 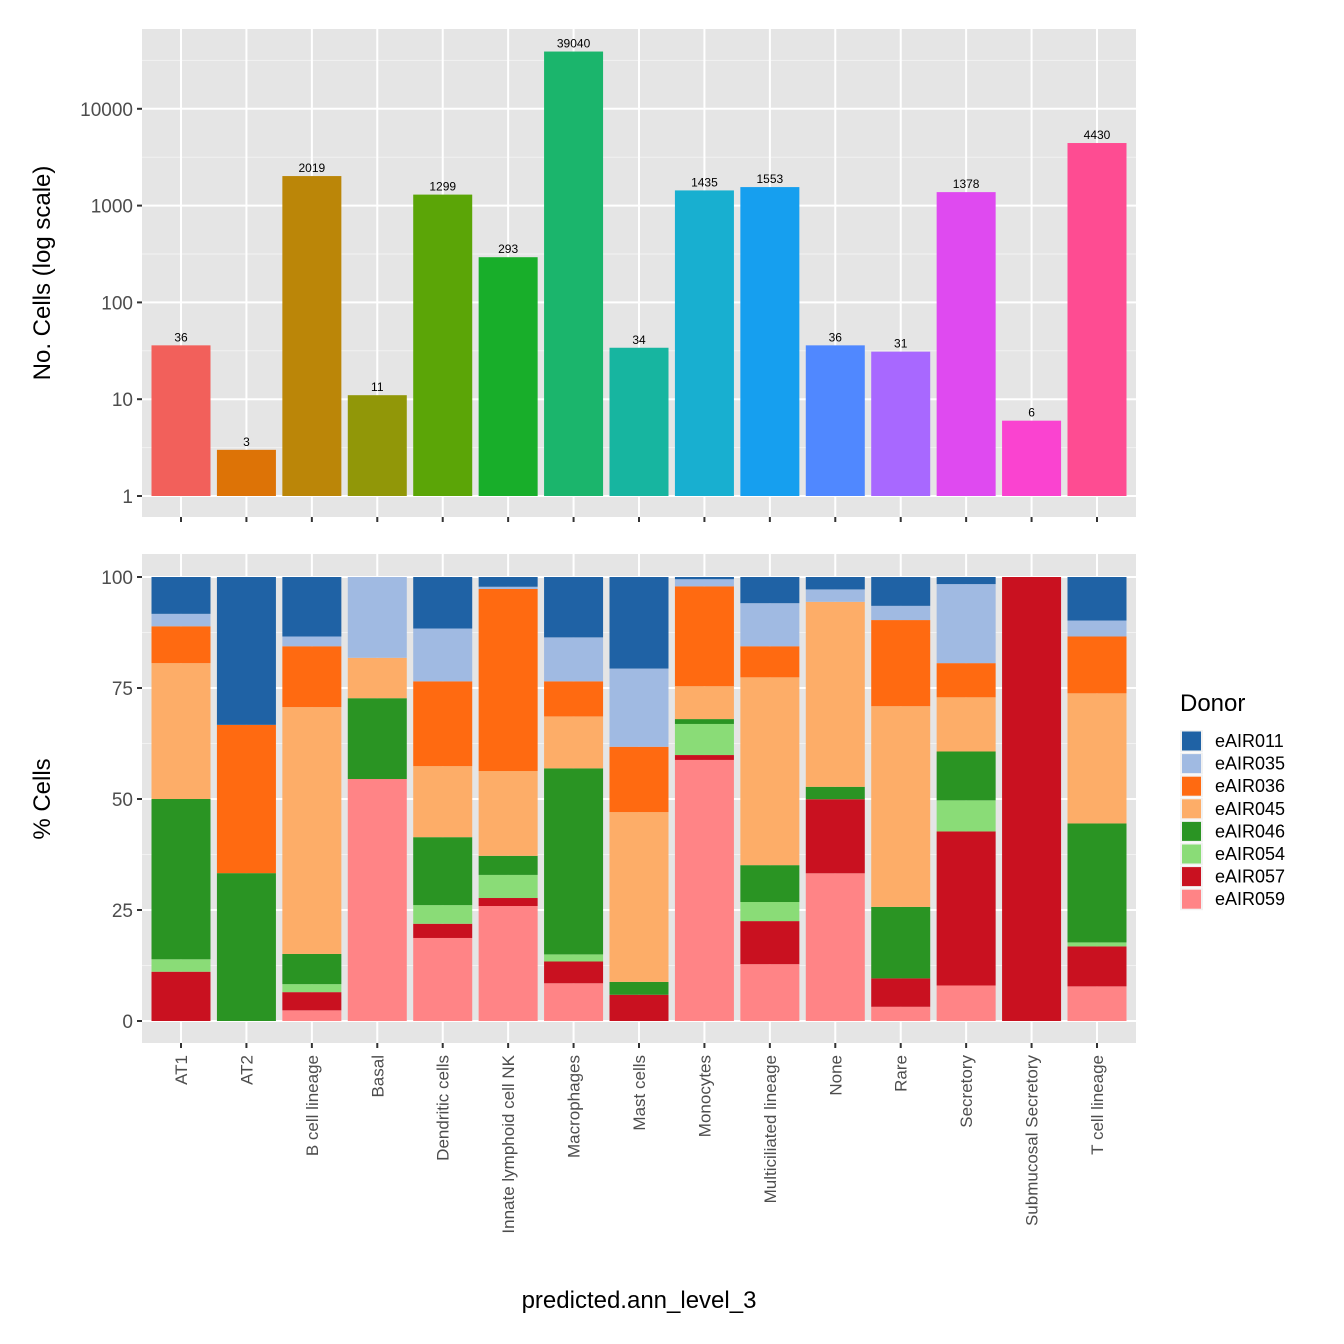 I want to click on legend-label: eAIR059, so click(x=1250, y=899).